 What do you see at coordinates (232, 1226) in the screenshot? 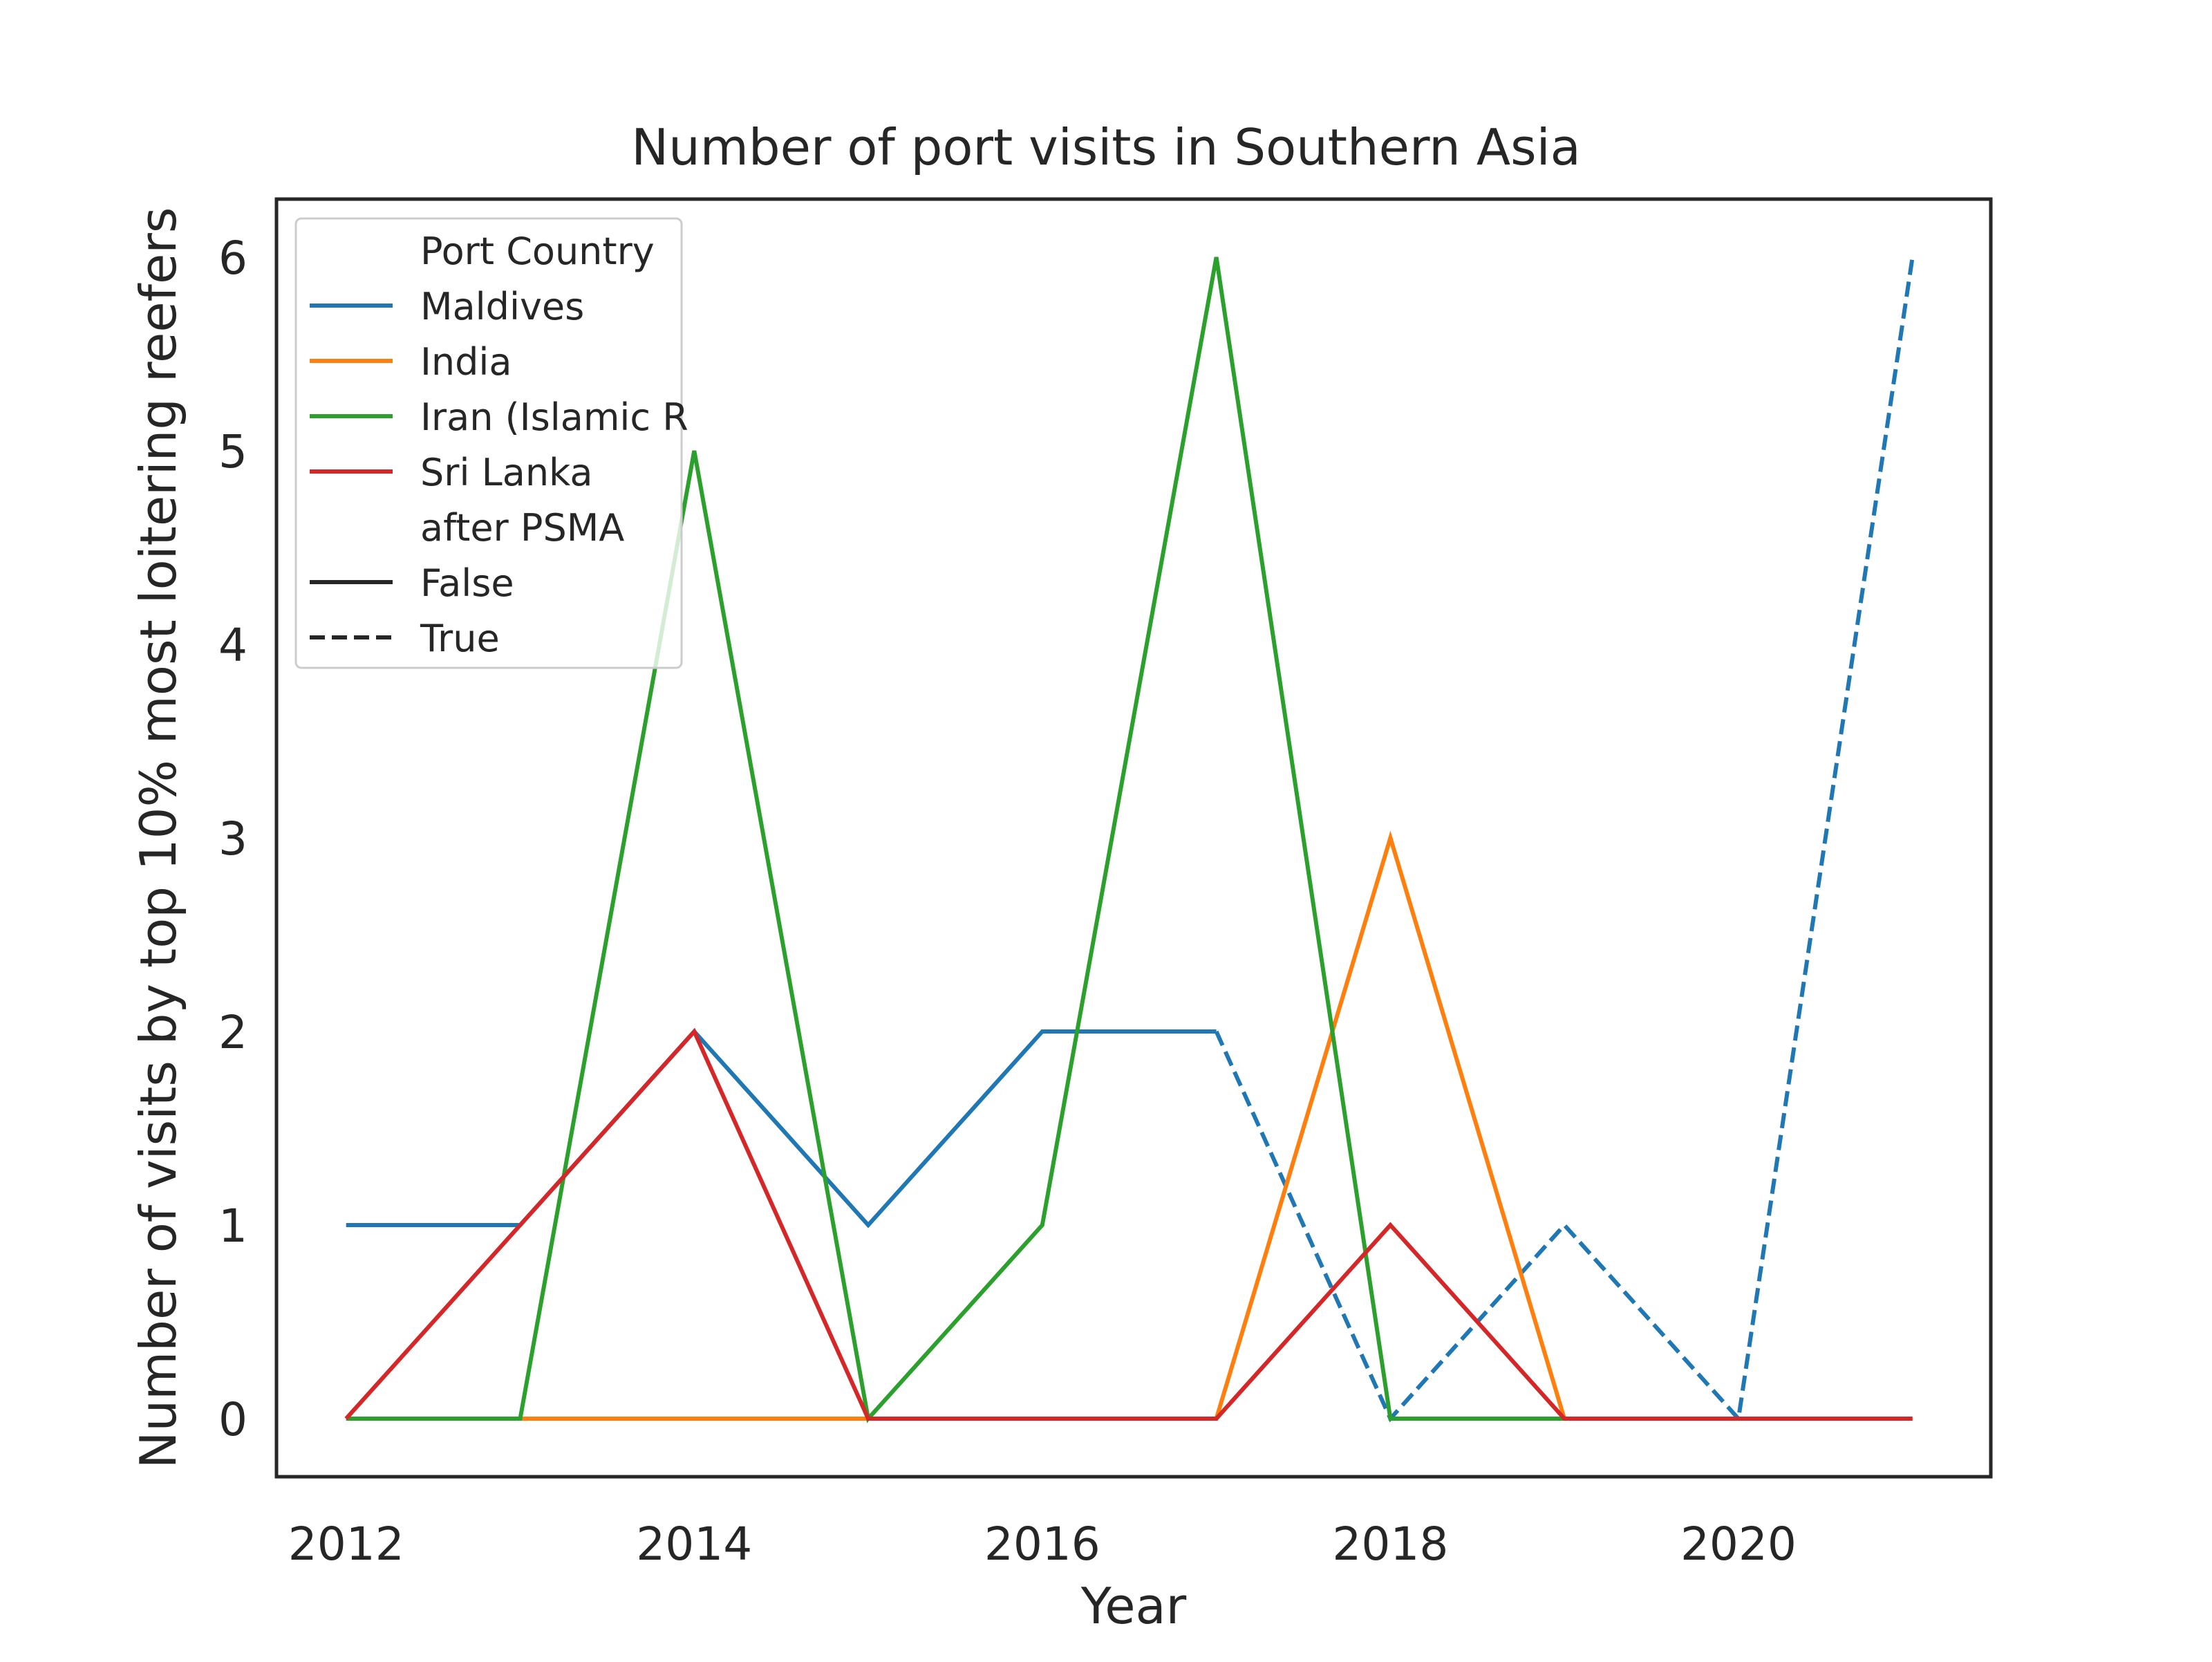
I see `y-tick-label: 1` at bounding box center [232, 1226].